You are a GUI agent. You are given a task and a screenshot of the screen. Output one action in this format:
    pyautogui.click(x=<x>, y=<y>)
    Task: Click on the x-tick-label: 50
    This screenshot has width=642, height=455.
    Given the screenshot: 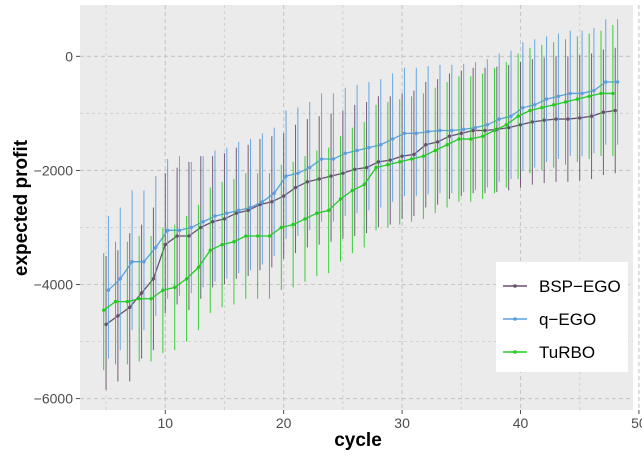 What is the action you would take?
    pyautogui.click(x=636, y=423)
    